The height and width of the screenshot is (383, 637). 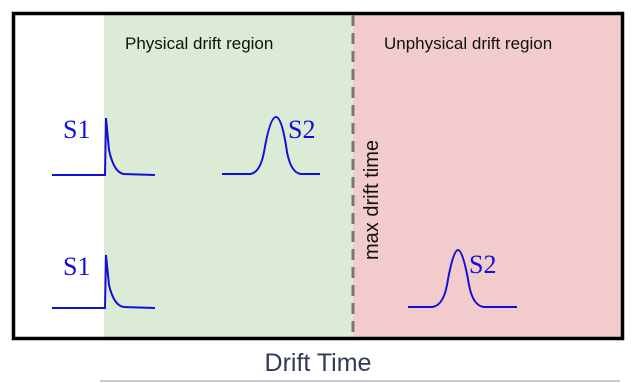 What do you see at coordinates (468, 43) in the screenshot?
I see `unphysical-region-label: Unphysical drift region` at bounding box center [468, 43].